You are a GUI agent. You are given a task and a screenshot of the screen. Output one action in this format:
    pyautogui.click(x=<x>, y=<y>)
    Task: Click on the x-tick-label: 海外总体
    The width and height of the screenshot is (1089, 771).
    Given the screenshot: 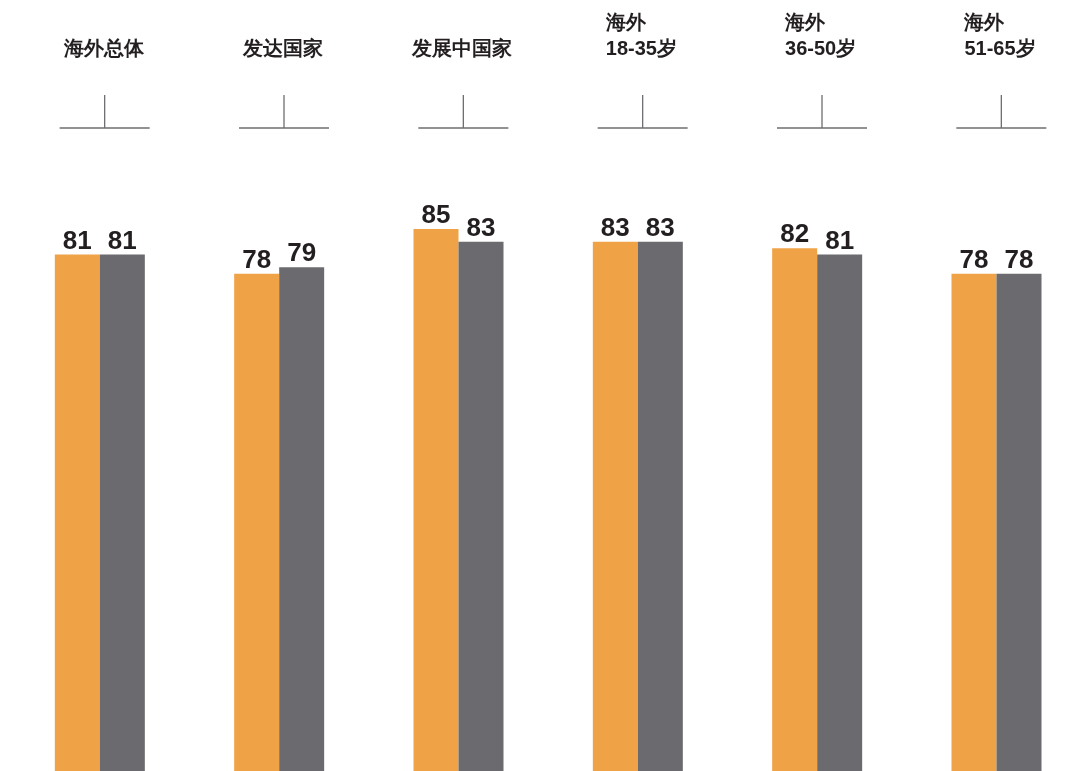 What is the action you would take?
    pyautogui.click(x=103, y=48)
    